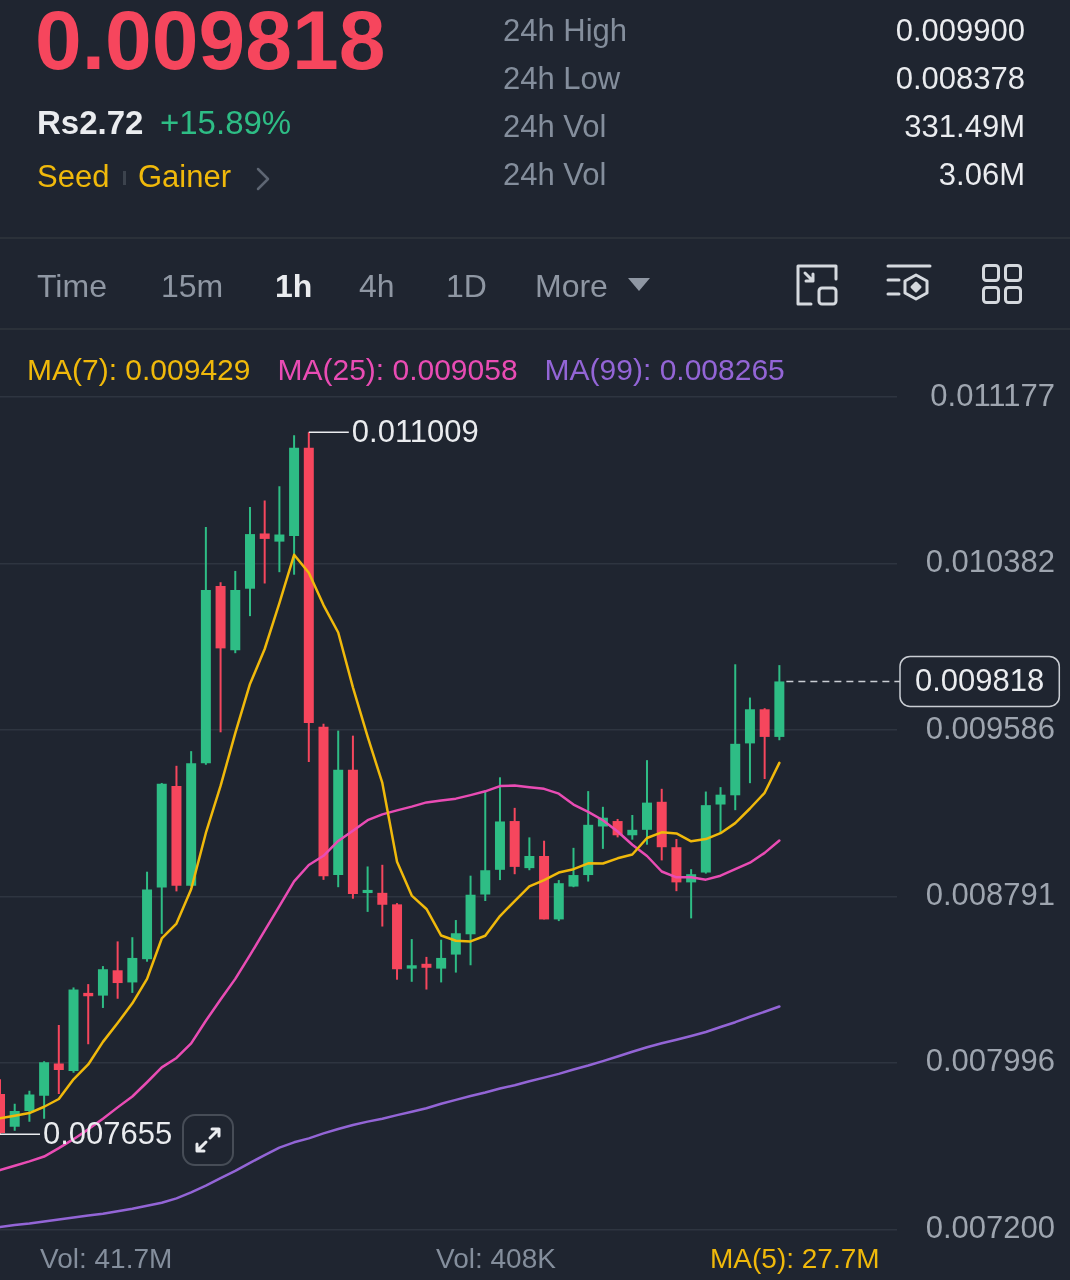  What do you see at coordinates (562, 78) in the screenshot?
I see `text: 24h Low` at bounding box center [562, 78].